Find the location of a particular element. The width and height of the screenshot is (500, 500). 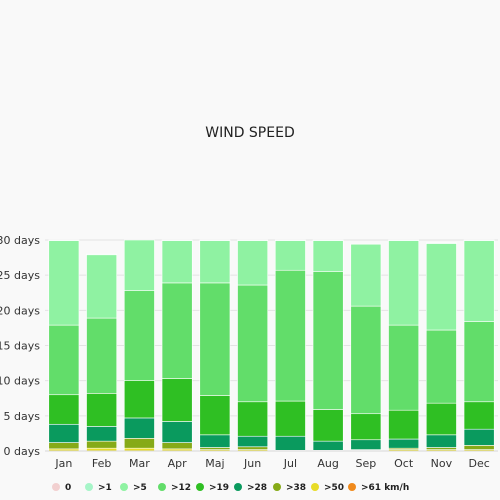

bar-stack-sep is located at coordinates (366, 347).